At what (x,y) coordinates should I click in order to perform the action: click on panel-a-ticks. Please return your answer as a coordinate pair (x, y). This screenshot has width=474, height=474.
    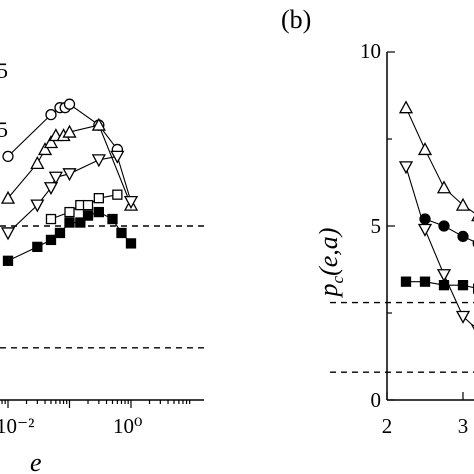
    Looking at the image, I should click on (96, 404).